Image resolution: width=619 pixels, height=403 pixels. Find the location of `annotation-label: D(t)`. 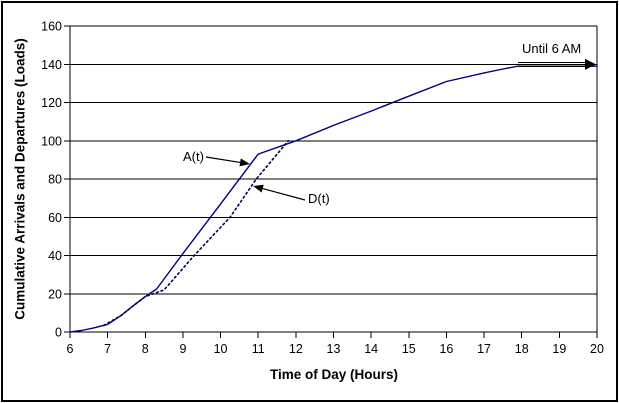

annotation-label: D(t) is located at coordinates (319, 198).